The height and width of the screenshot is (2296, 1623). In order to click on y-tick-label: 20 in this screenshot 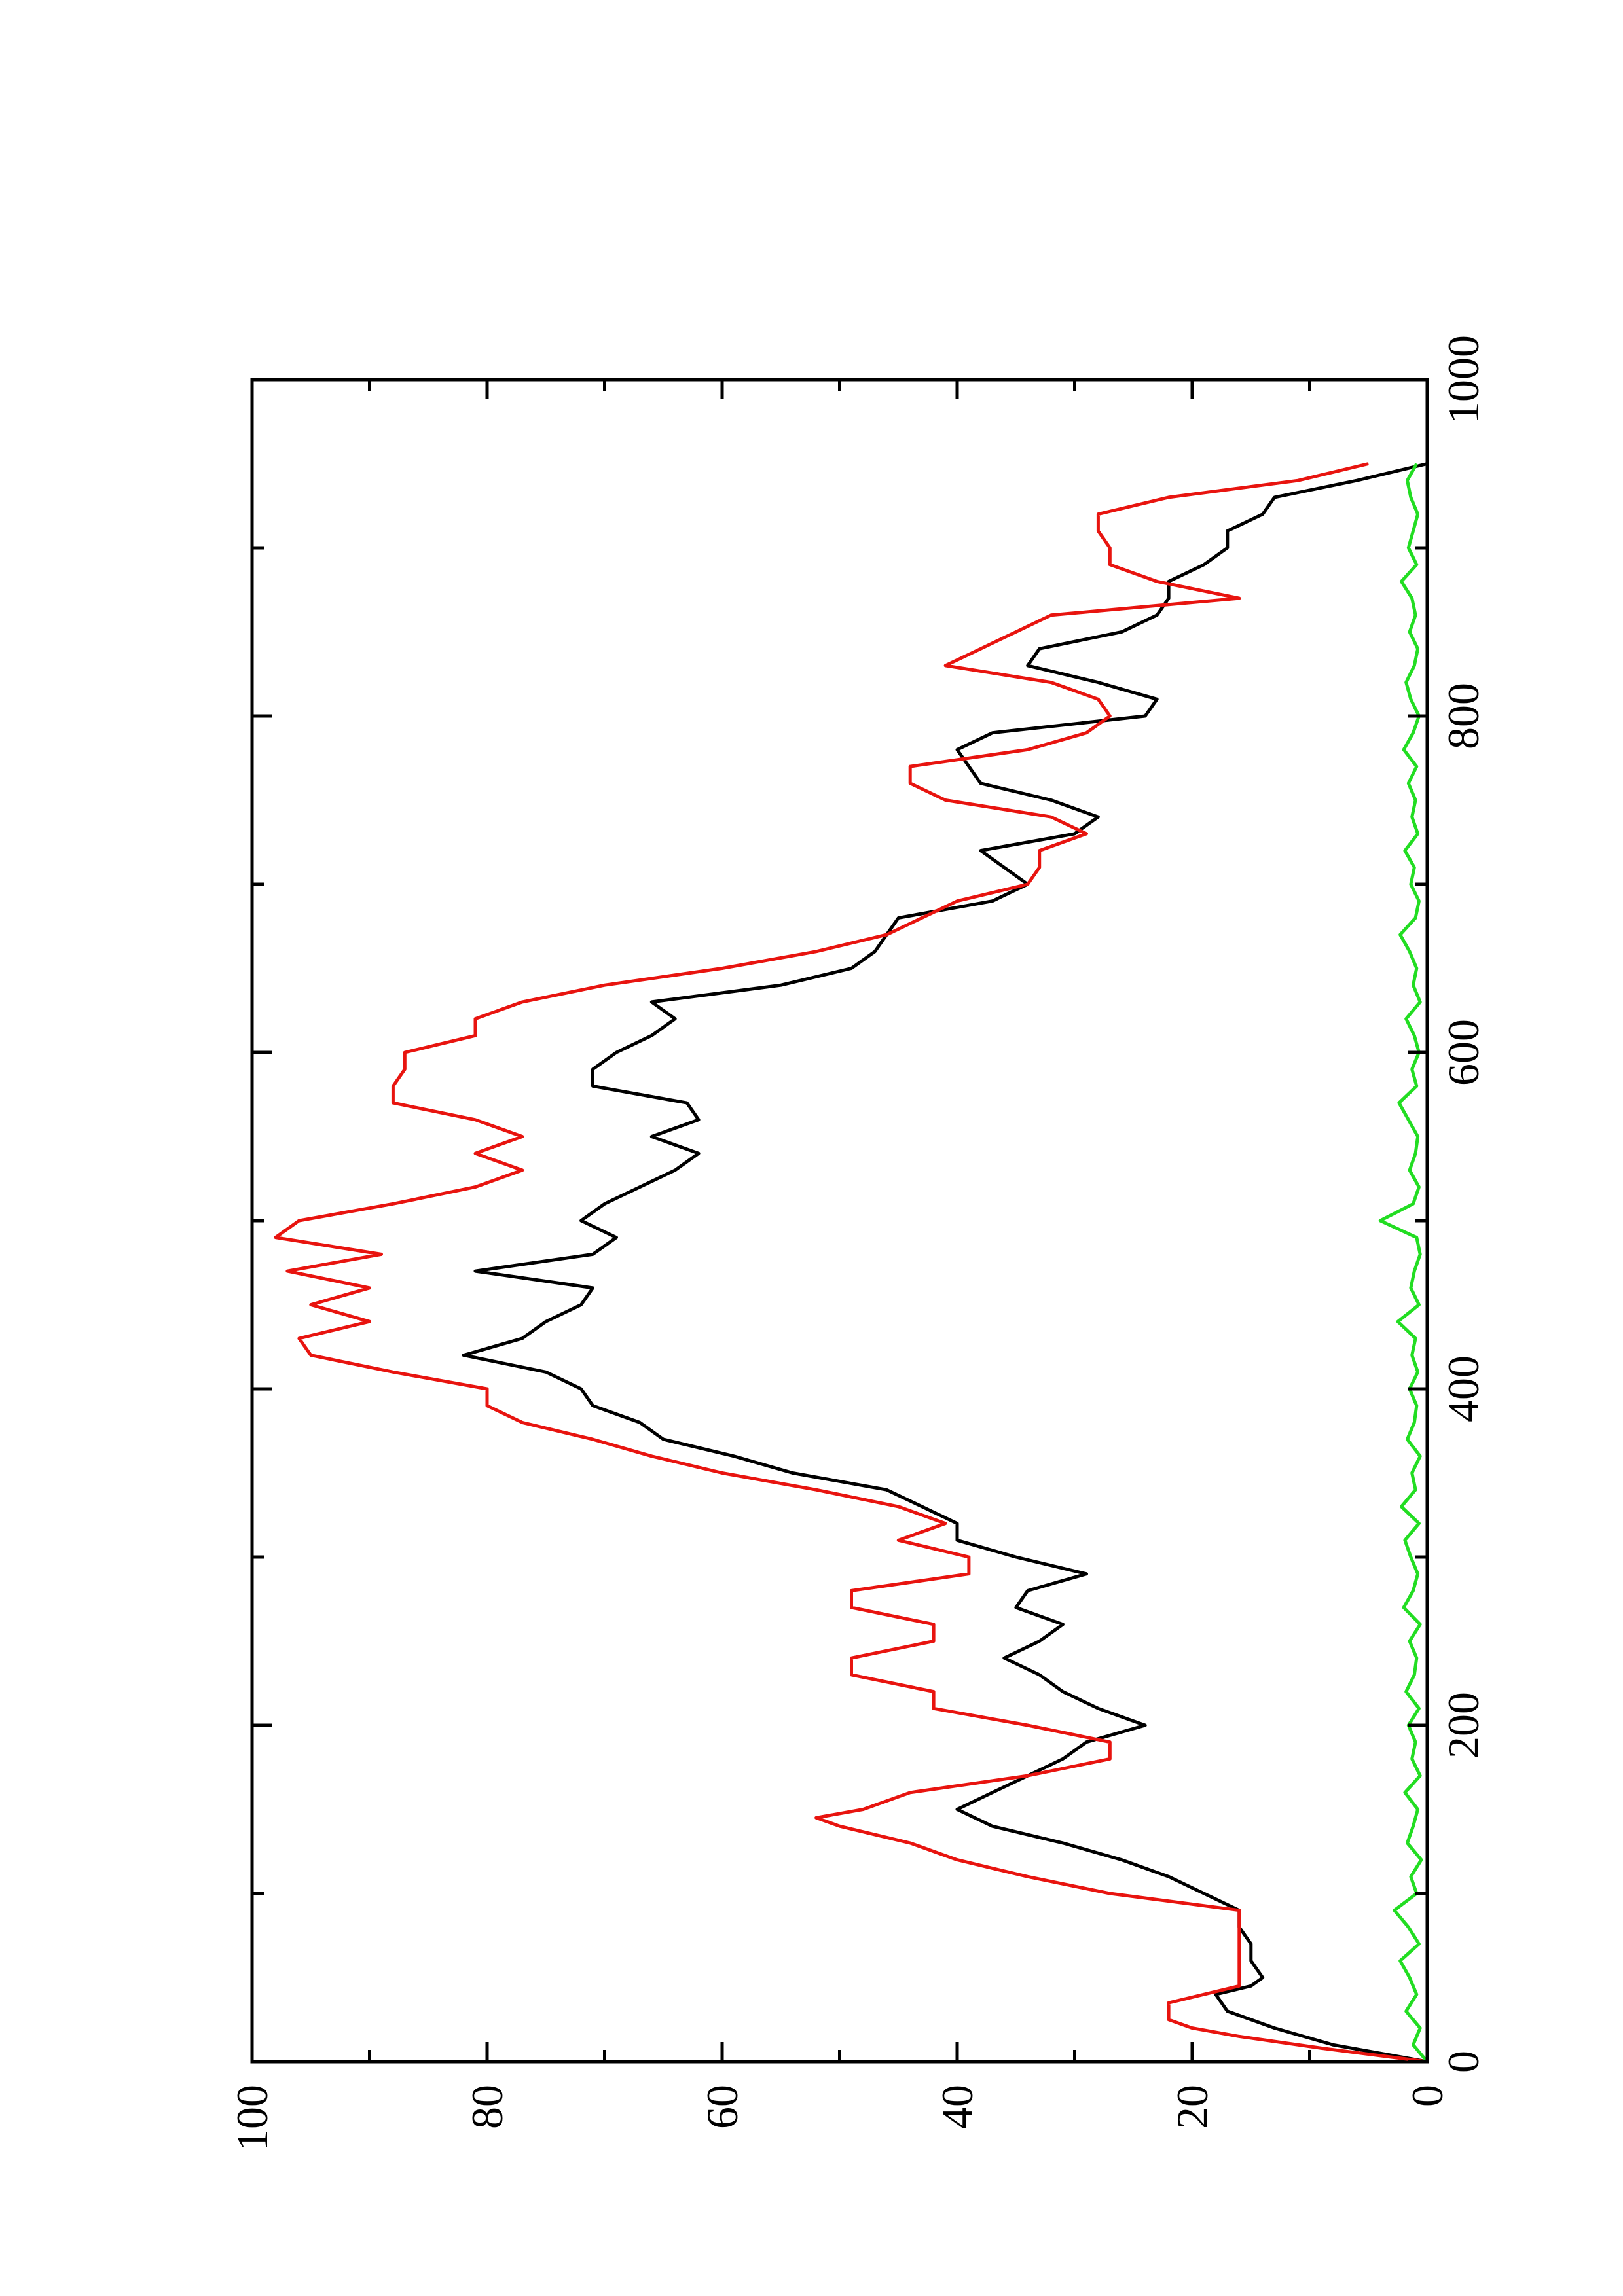, I will do `click(1192, 2107)`.